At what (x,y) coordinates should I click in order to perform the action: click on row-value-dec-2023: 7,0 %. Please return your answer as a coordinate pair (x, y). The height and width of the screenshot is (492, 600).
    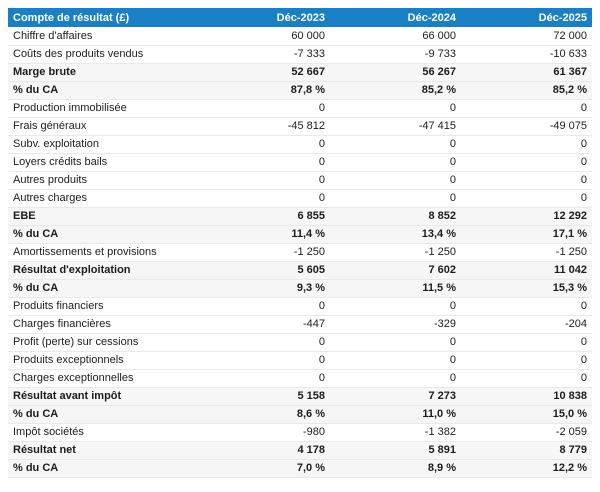
    Looking at the image, I should click on (264, 468).